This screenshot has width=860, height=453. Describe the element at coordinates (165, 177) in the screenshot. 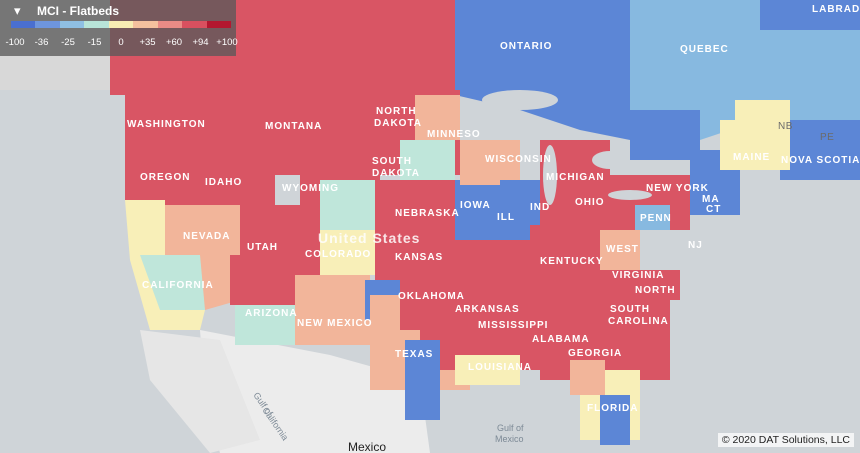

I see `label-oregon: OREGON` at that location.